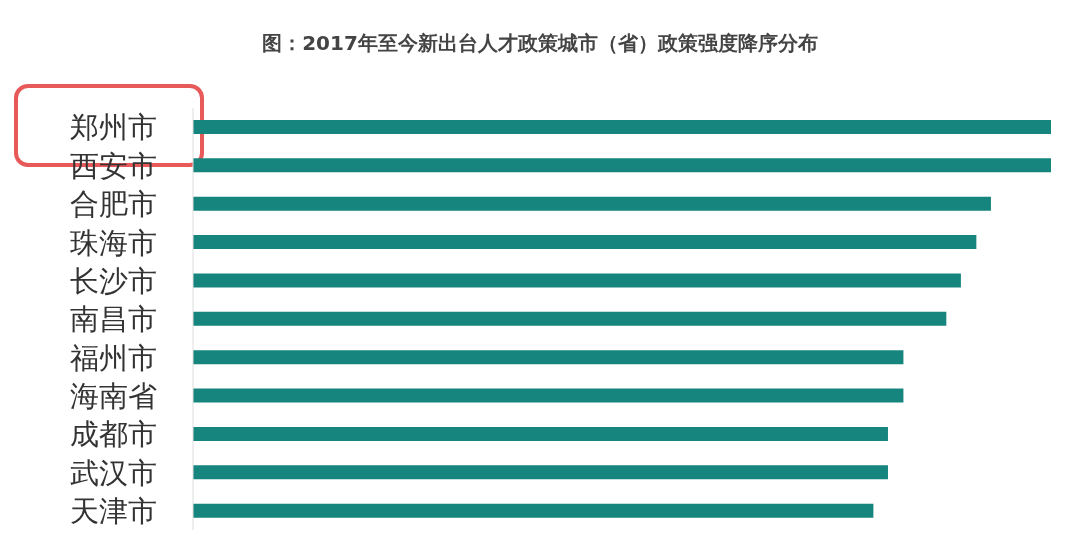 This screenshot has height=540, width=1080. Describe the element at coordinates (113, 204) in the screenshot. I see `y-tick-label: 合肥市` at that location.